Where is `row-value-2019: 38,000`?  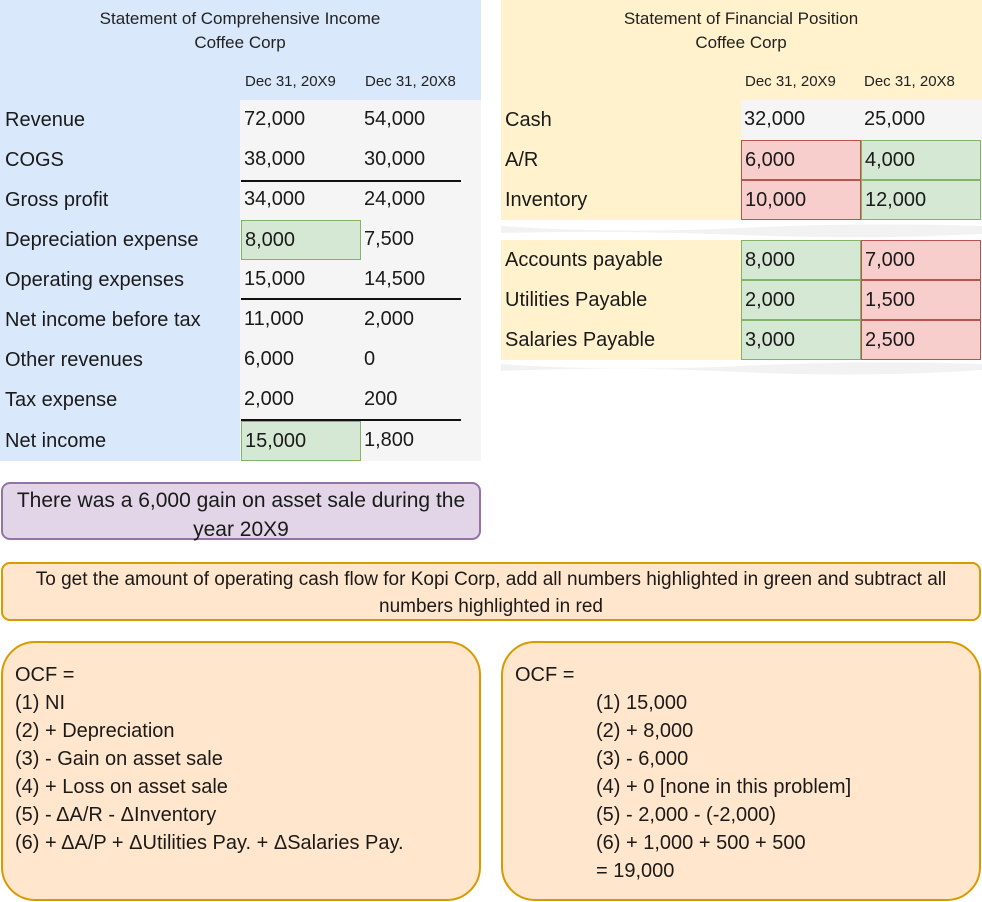 row-value-2019: 38,000 is located at coordinates (275, 159).